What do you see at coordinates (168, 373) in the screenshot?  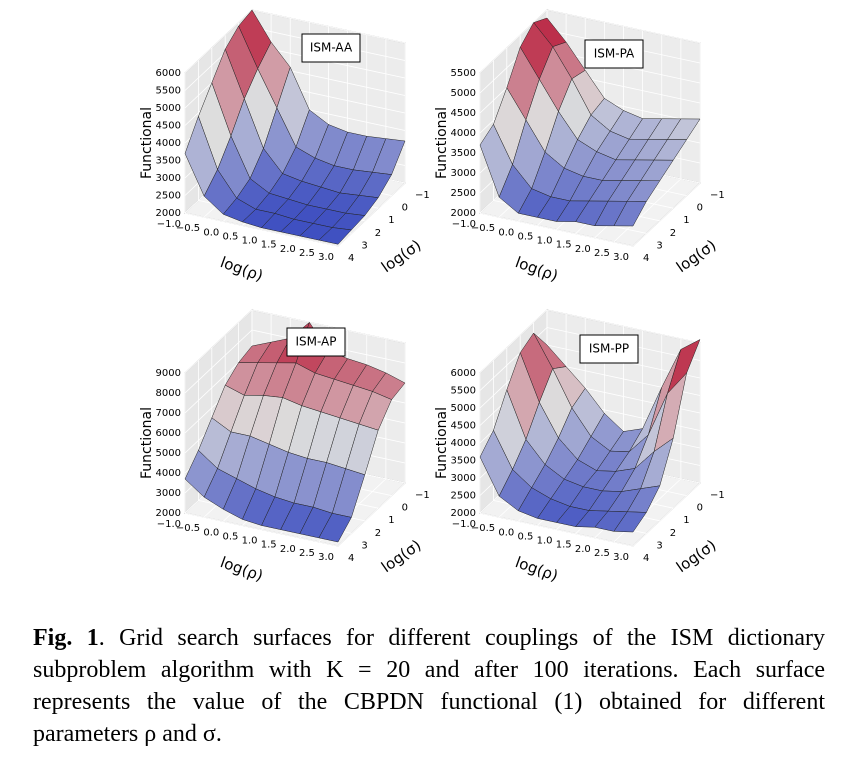 I see `z-tick-label: 9000` at bounding box center [168, 373].